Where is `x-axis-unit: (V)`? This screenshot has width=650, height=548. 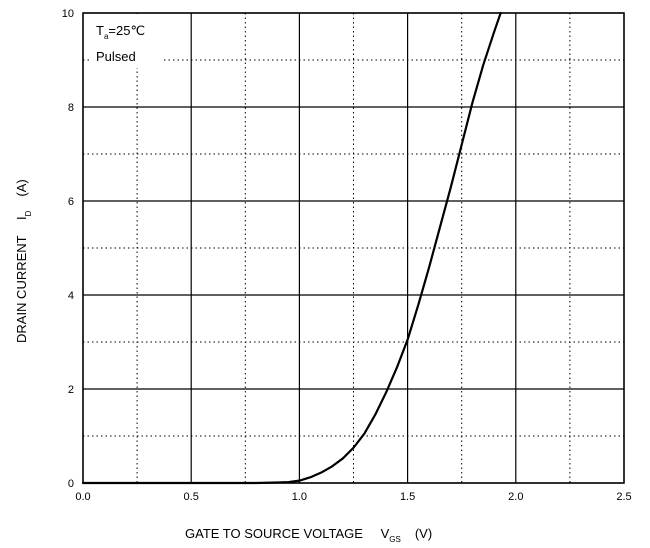
x-axis-unit: (V) is located at coordinates (423, 533).